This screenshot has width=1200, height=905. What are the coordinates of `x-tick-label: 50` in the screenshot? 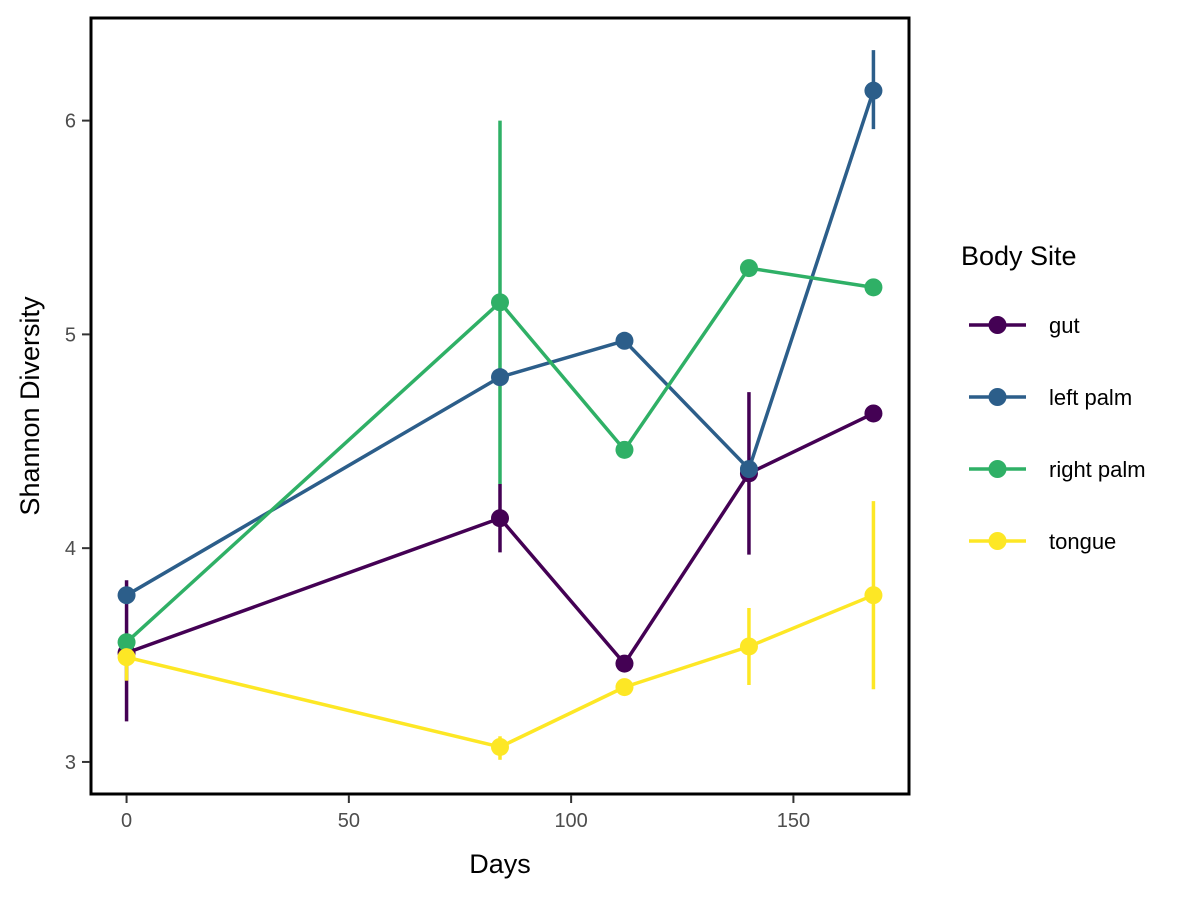 It's located at (349, 821).